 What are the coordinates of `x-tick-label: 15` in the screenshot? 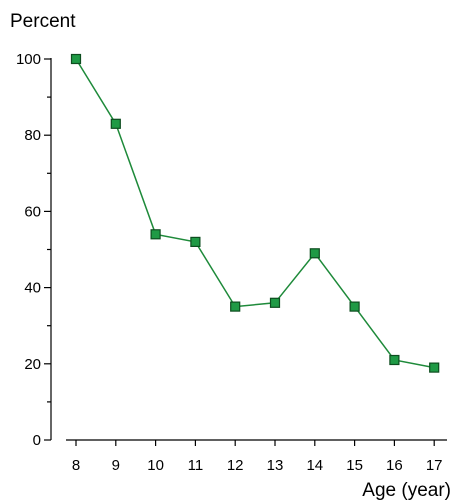 It's located at (354, 465).